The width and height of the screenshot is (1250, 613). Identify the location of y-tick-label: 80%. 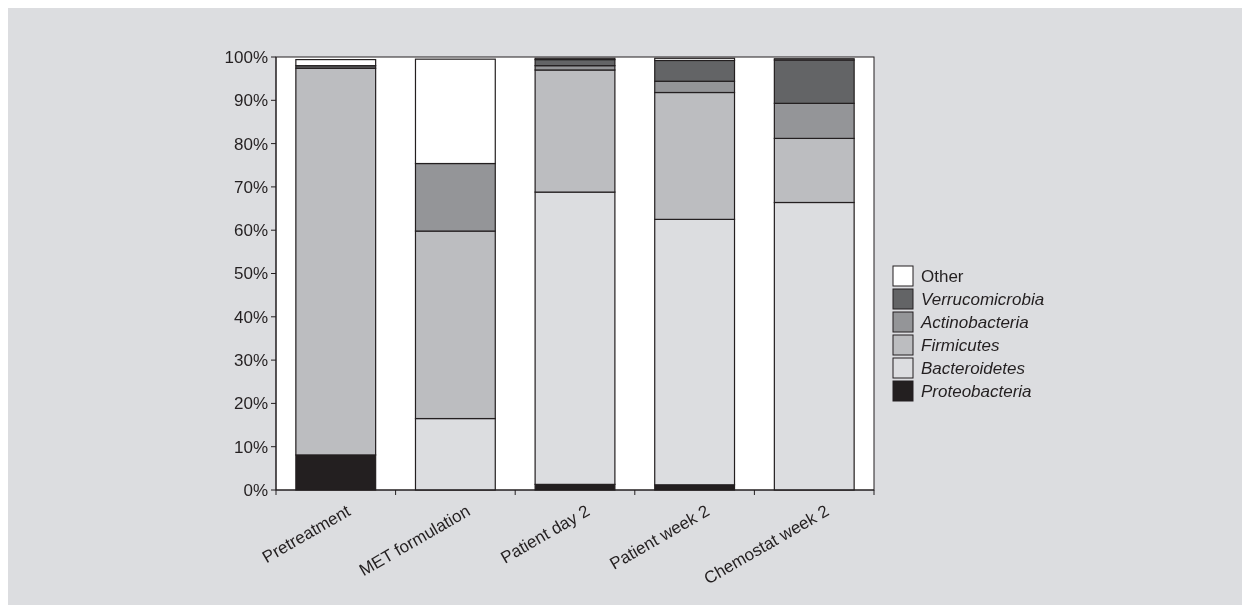
(250, 144).